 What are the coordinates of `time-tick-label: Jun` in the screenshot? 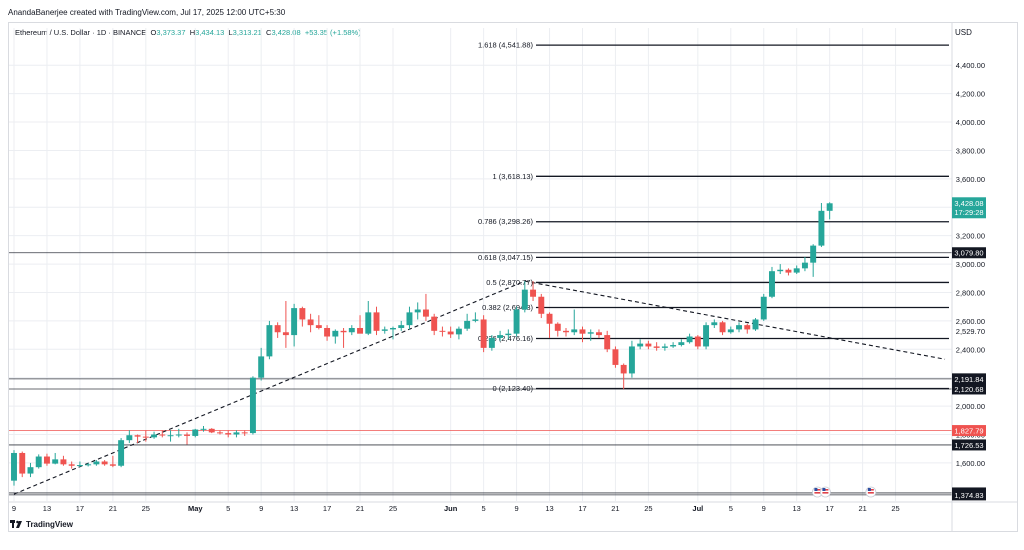 It's located at (451, 508).